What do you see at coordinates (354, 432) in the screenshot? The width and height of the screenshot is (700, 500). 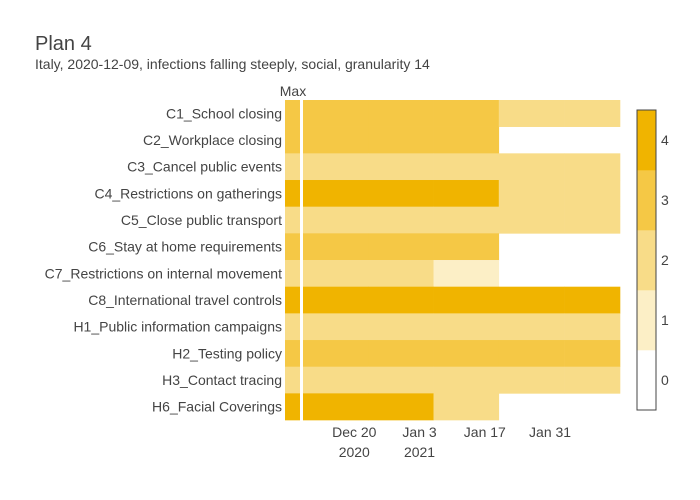 I see `x-tick-label: Dec 20` at bounding box center [354, 432].